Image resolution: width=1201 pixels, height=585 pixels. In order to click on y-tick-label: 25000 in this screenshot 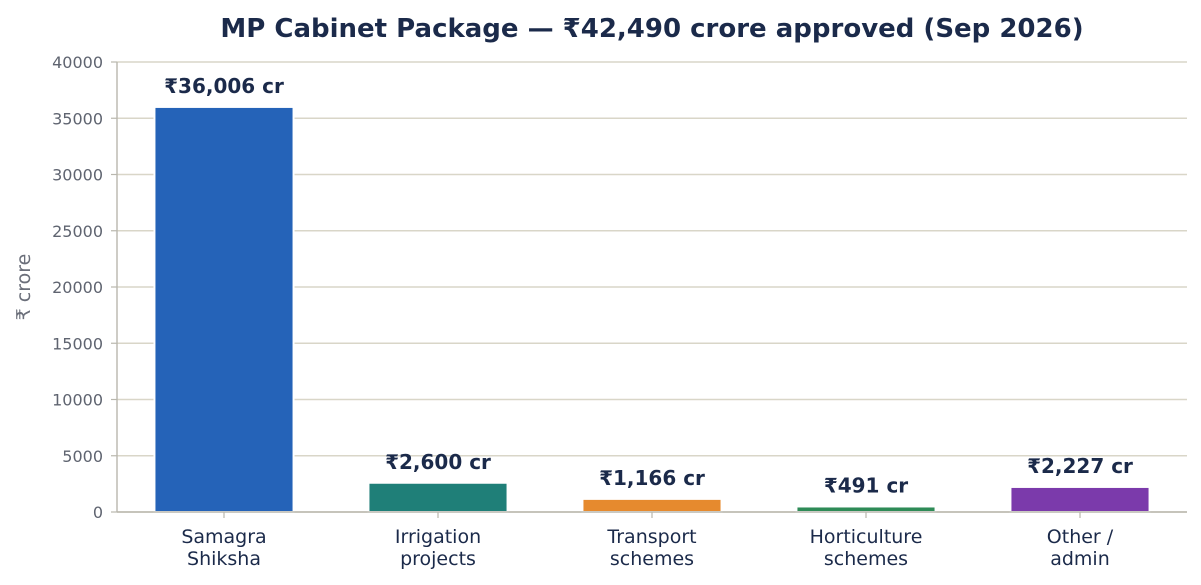, I will do `click(77, 231)`.